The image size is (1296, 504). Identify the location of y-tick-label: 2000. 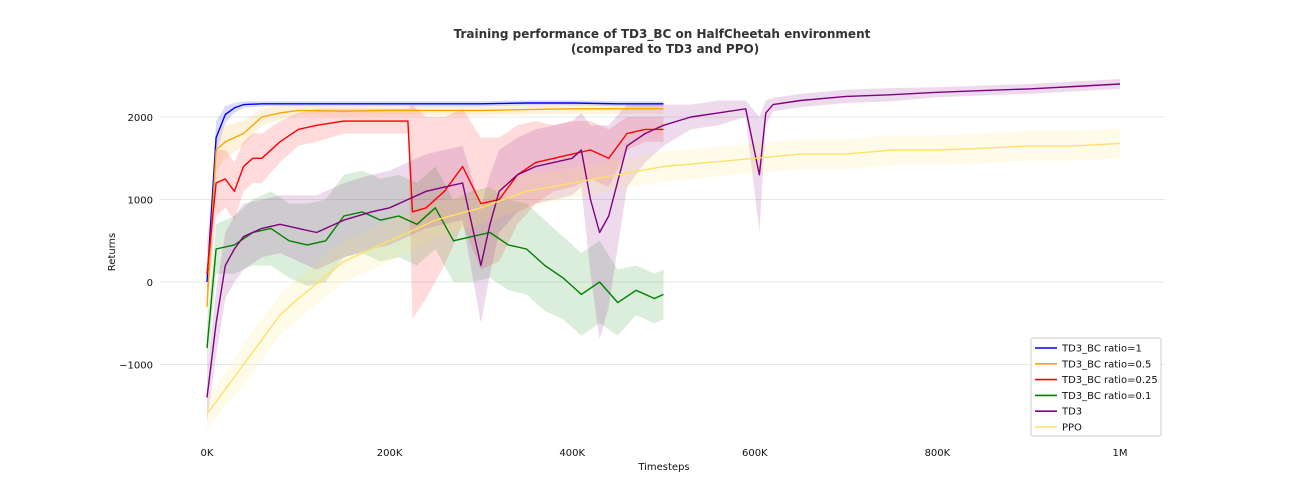
(140, 118).